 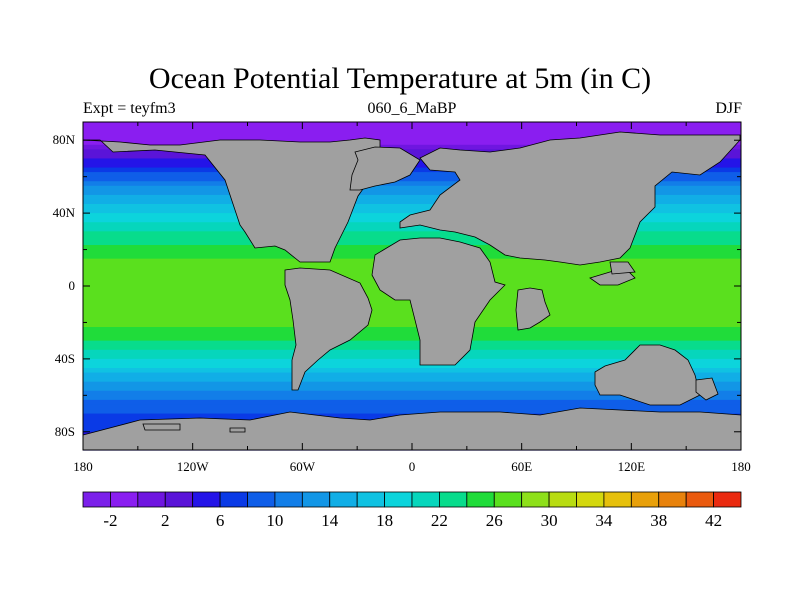 I want to click on y-tick-label: 80N, so click(x=64, y=139).